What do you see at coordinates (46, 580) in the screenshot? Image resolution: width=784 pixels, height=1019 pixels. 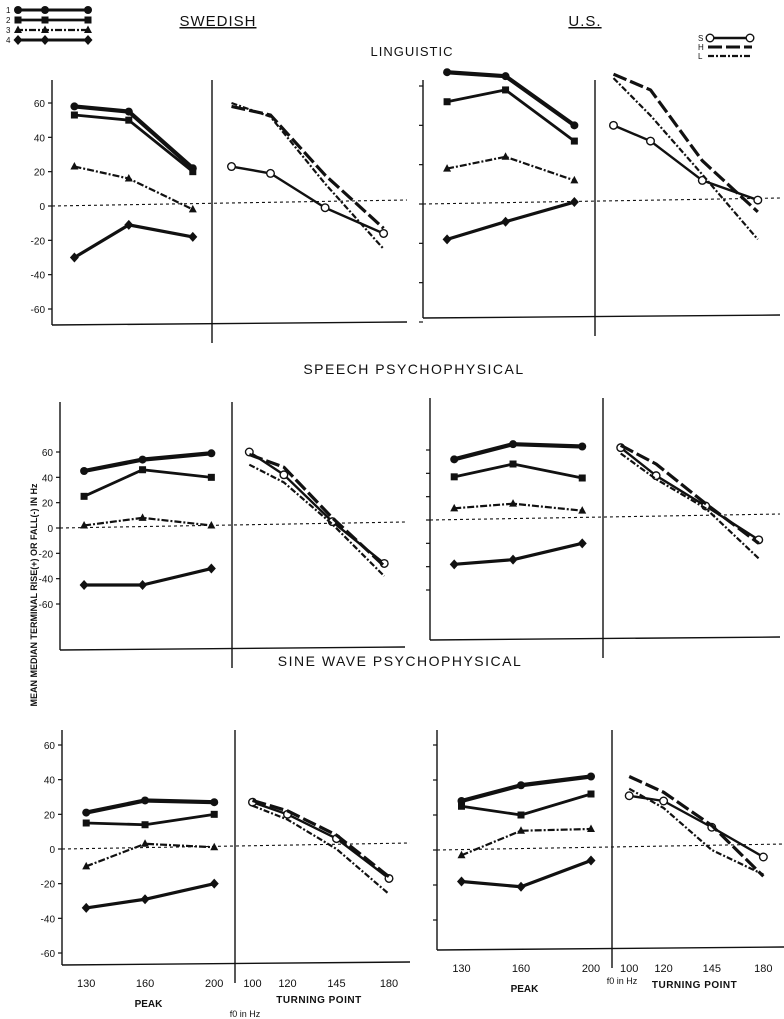 I see `y-tick-label: -40` at bounding box center [46, 580].